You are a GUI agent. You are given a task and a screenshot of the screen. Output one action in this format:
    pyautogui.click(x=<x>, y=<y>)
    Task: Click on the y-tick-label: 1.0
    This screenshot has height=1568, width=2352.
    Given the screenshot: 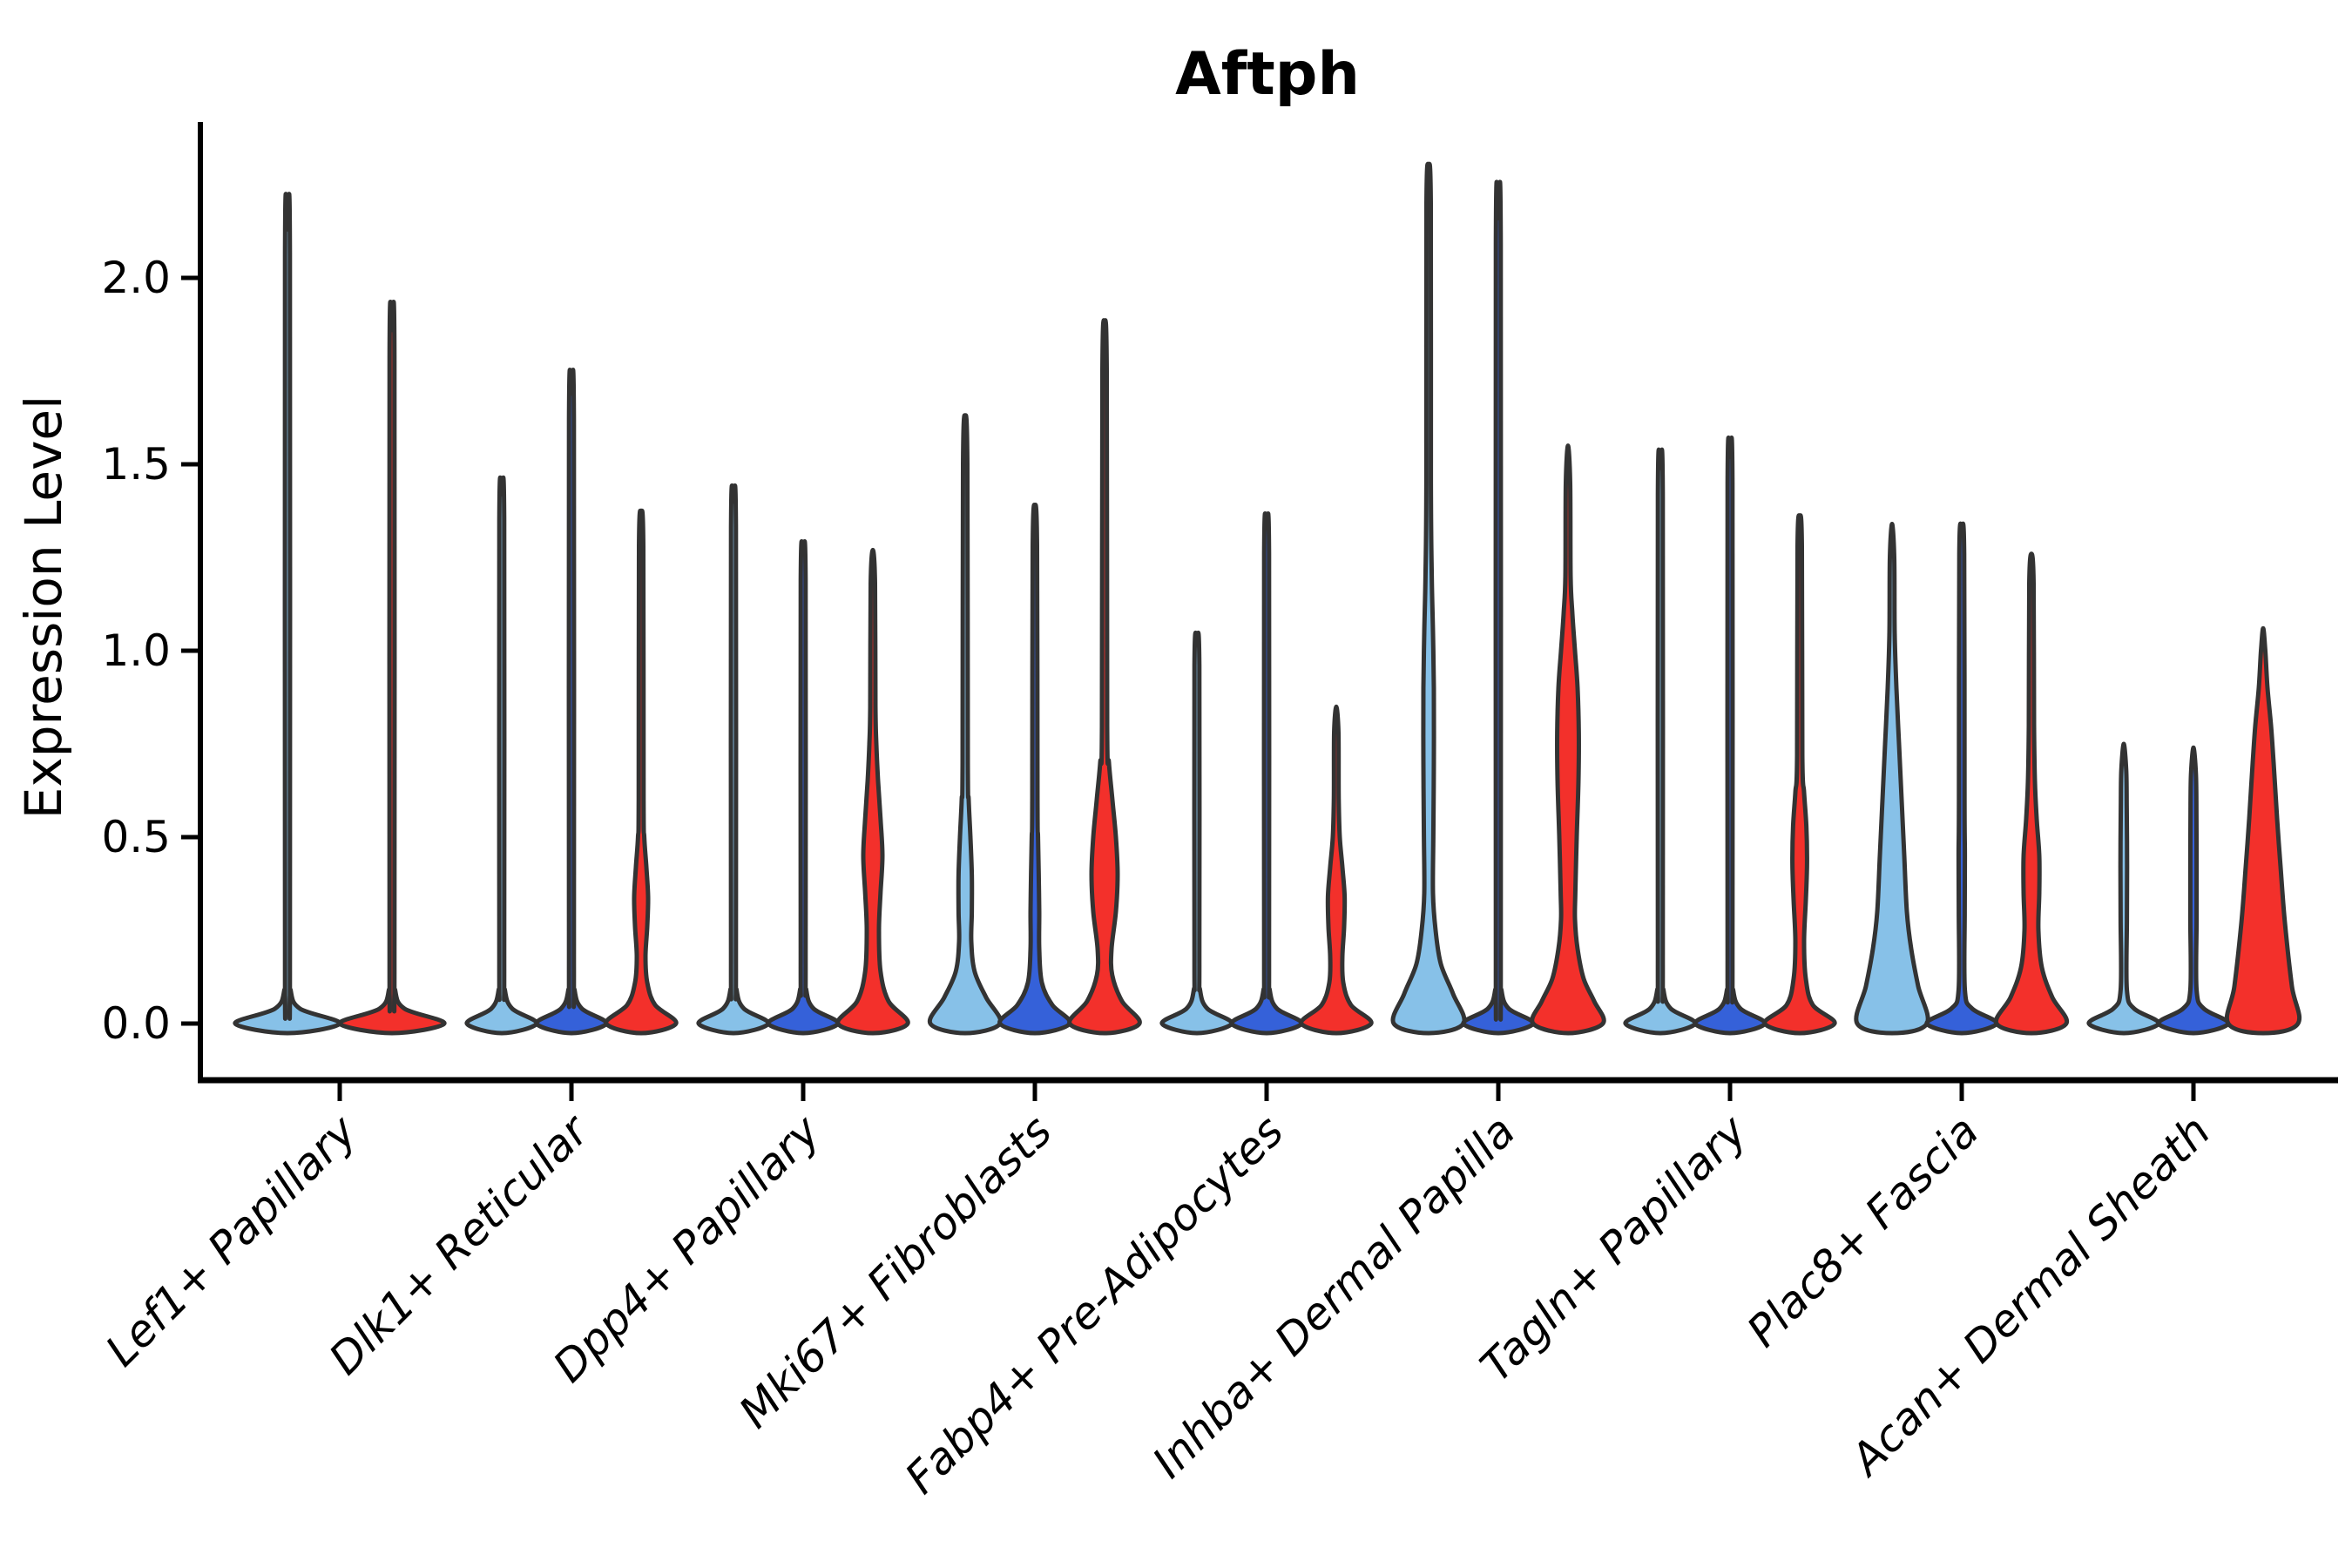 What is the action you would take?
    pyautogui.click(x=136, y=650)
    